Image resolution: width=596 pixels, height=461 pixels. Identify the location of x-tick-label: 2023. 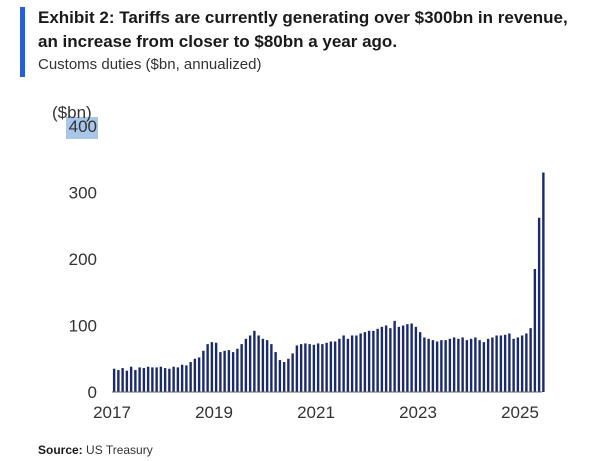
(418, 412).